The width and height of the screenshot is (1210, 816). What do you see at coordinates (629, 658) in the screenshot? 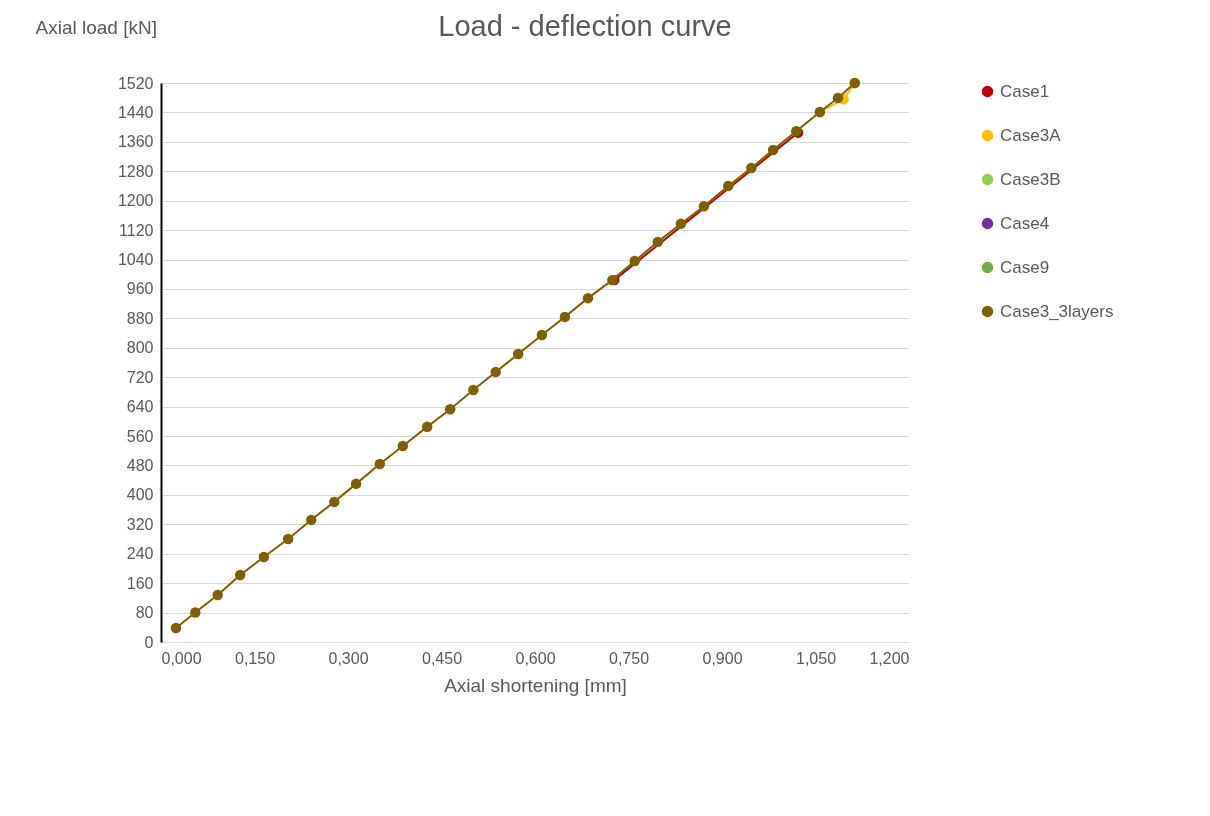
I see `x-tick-label: 0,750` at bounding box center [629, 658].